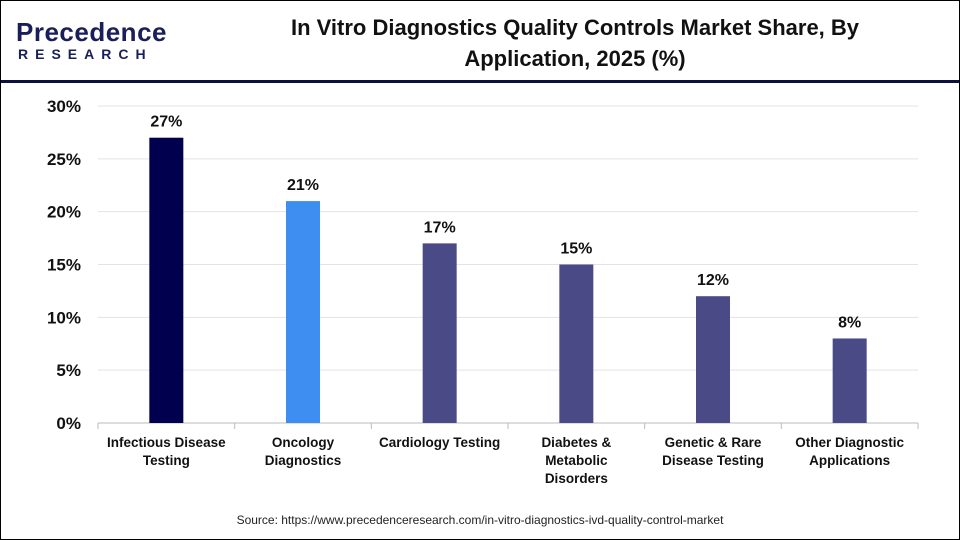  Describe the element at coordinates (64, 212) in the screenshot. I see `y-tick-label: 20%` at that location.